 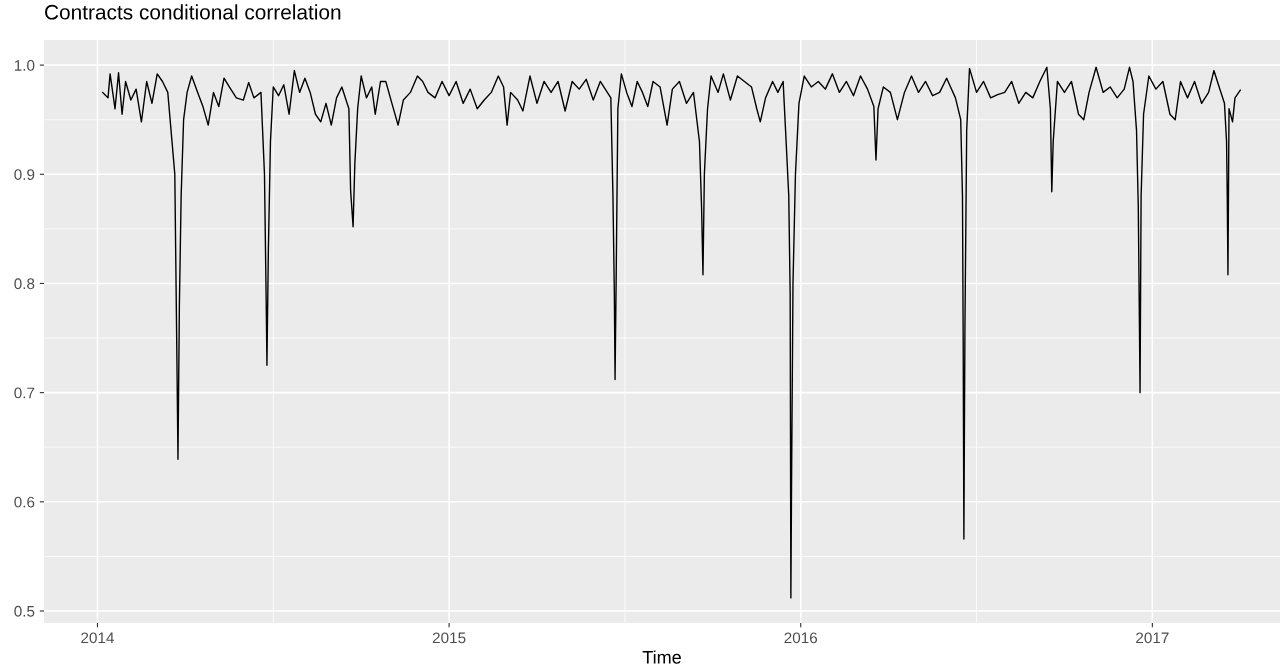 I want to click on chart-title: Contracts conditional correlation, so click(x=193, y=12).